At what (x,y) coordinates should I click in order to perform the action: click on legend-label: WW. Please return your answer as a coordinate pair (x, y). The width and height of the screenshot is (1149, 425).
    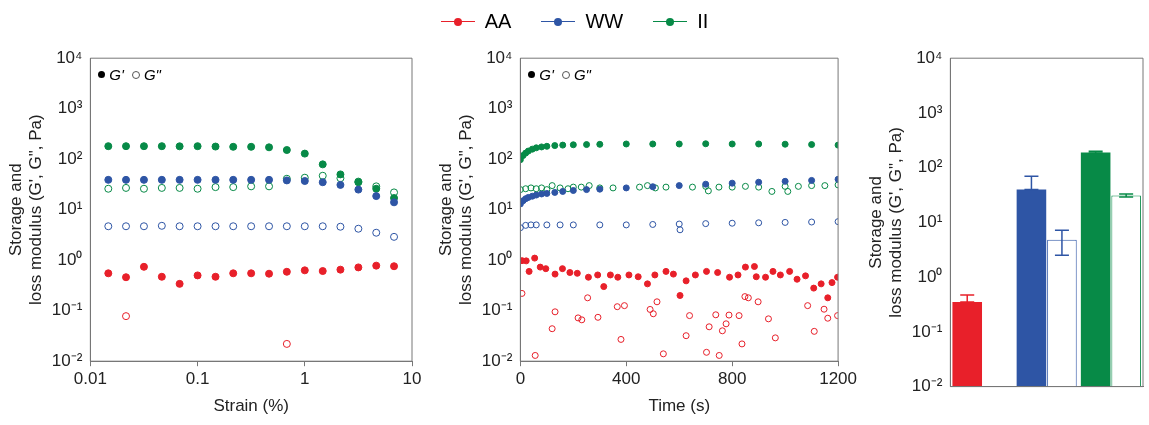
    Looking at the image, I should click on (604, 21).